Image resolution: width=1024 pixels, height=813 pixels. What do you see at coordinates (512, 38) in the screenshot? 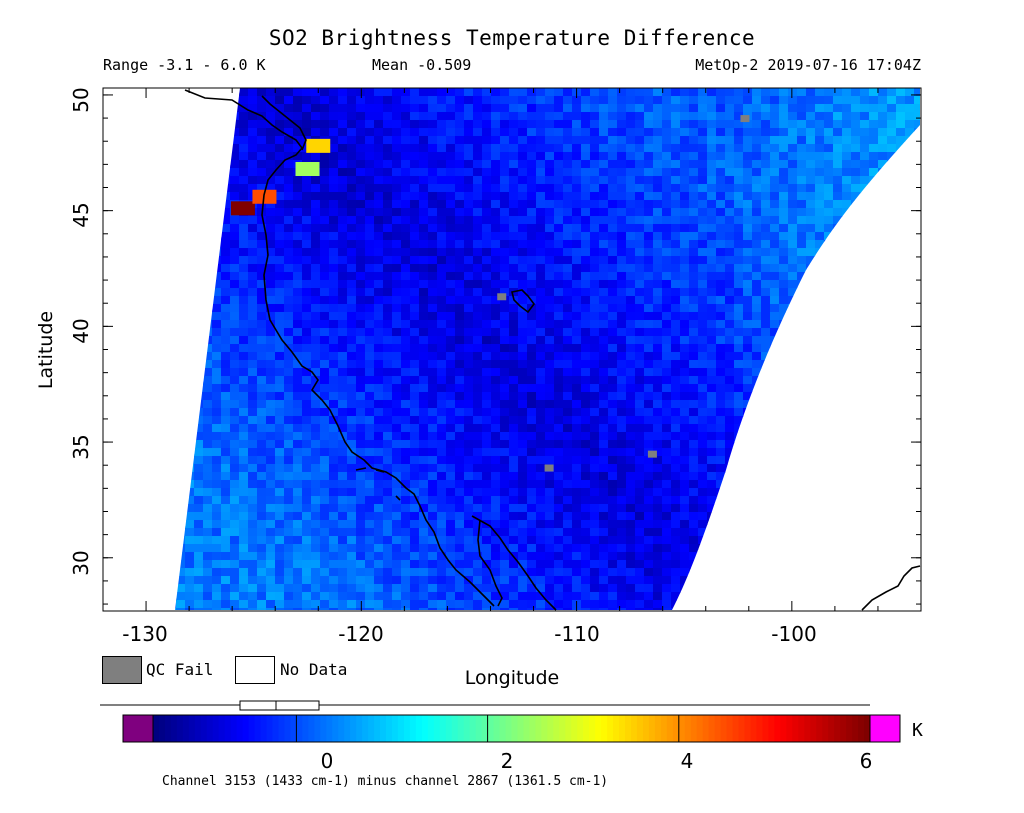
I see `chart-title: SO2 Brightness Temperature Difference` at bounding box center [512, 38].